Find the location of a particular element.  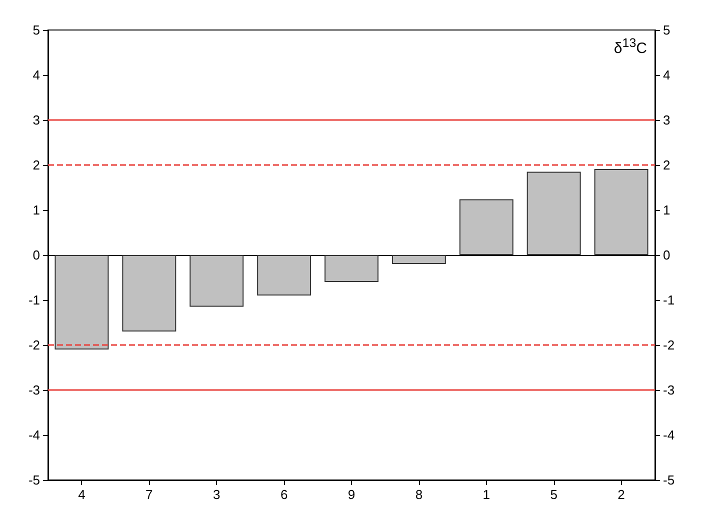

y-tick-label: -5 is located at coordinates (34, 480).